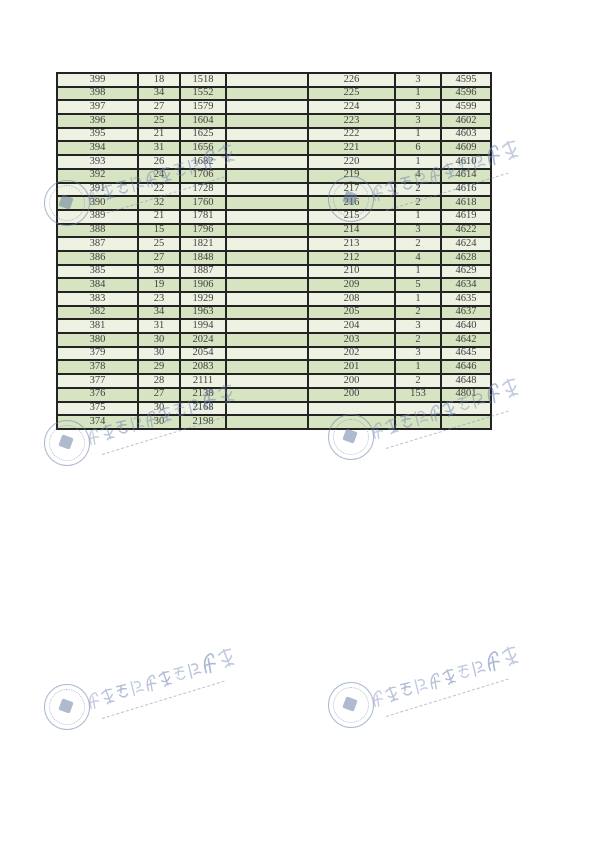 The width and height of the screenshot is (600, 848). Describe the element at coordinates (466, 203) in the screenshot. I see `cumulative-cell: 4618` at that location.